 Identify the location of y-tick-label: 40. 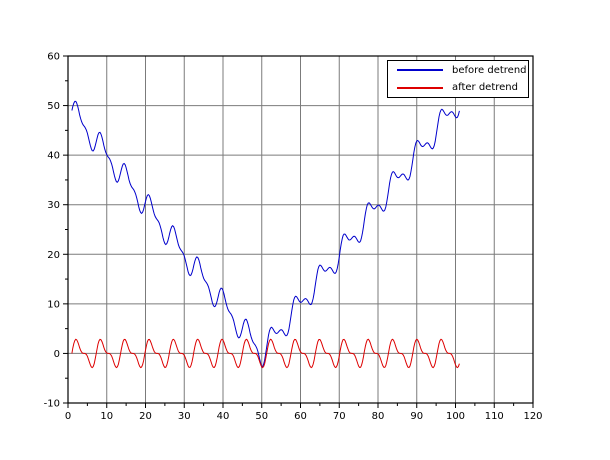
(53, 156).